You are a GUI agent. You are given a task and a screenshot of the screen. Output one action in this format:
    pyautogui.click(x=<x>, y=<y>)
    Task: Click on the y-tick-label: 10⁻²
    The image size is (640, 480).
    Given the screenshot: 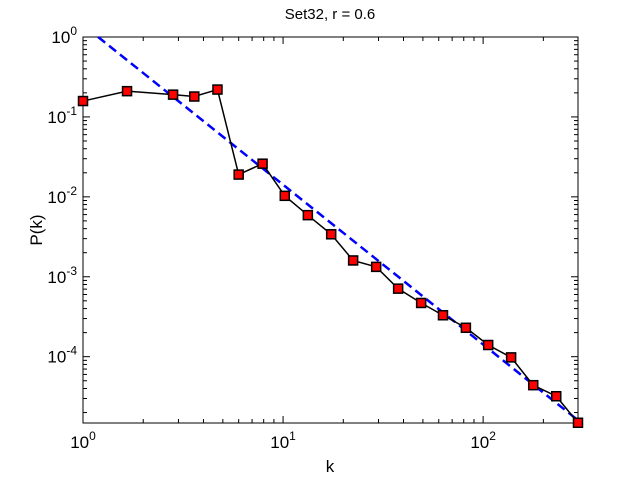 What is the action you would take?
    pyautogui.click(x=62, y=195)
    